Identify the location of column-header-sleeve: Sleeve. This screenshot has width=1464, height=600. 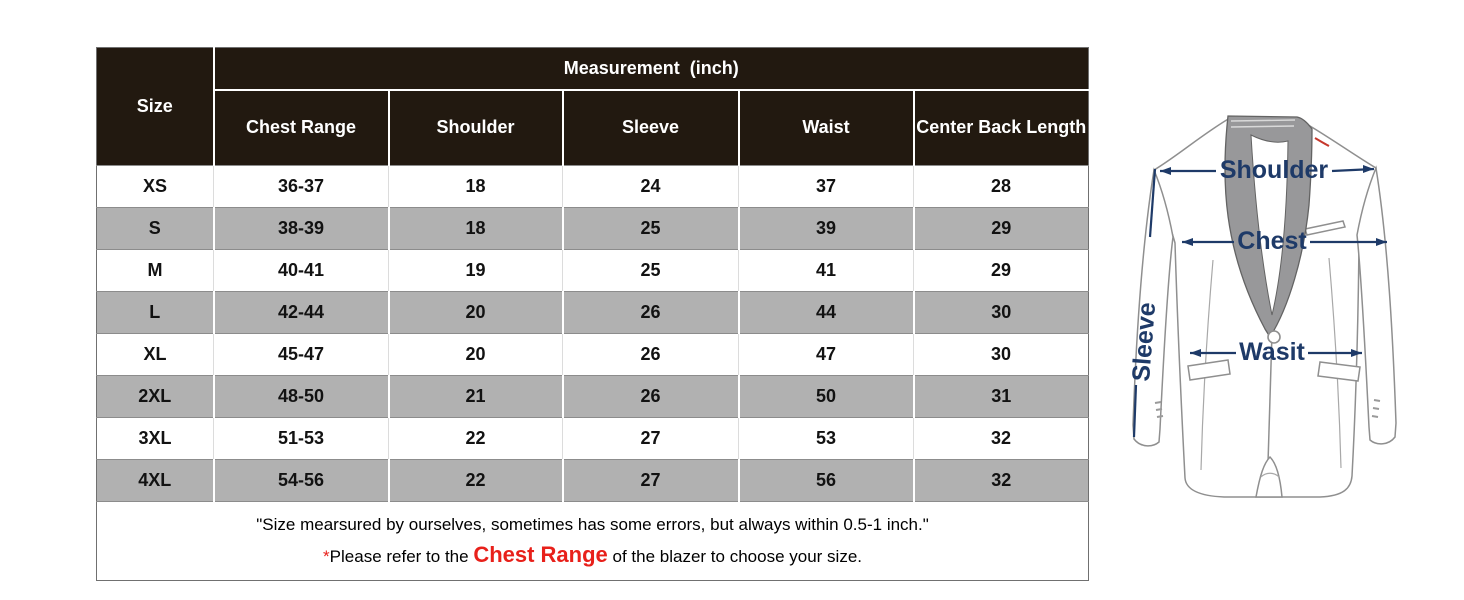
(650, 127).